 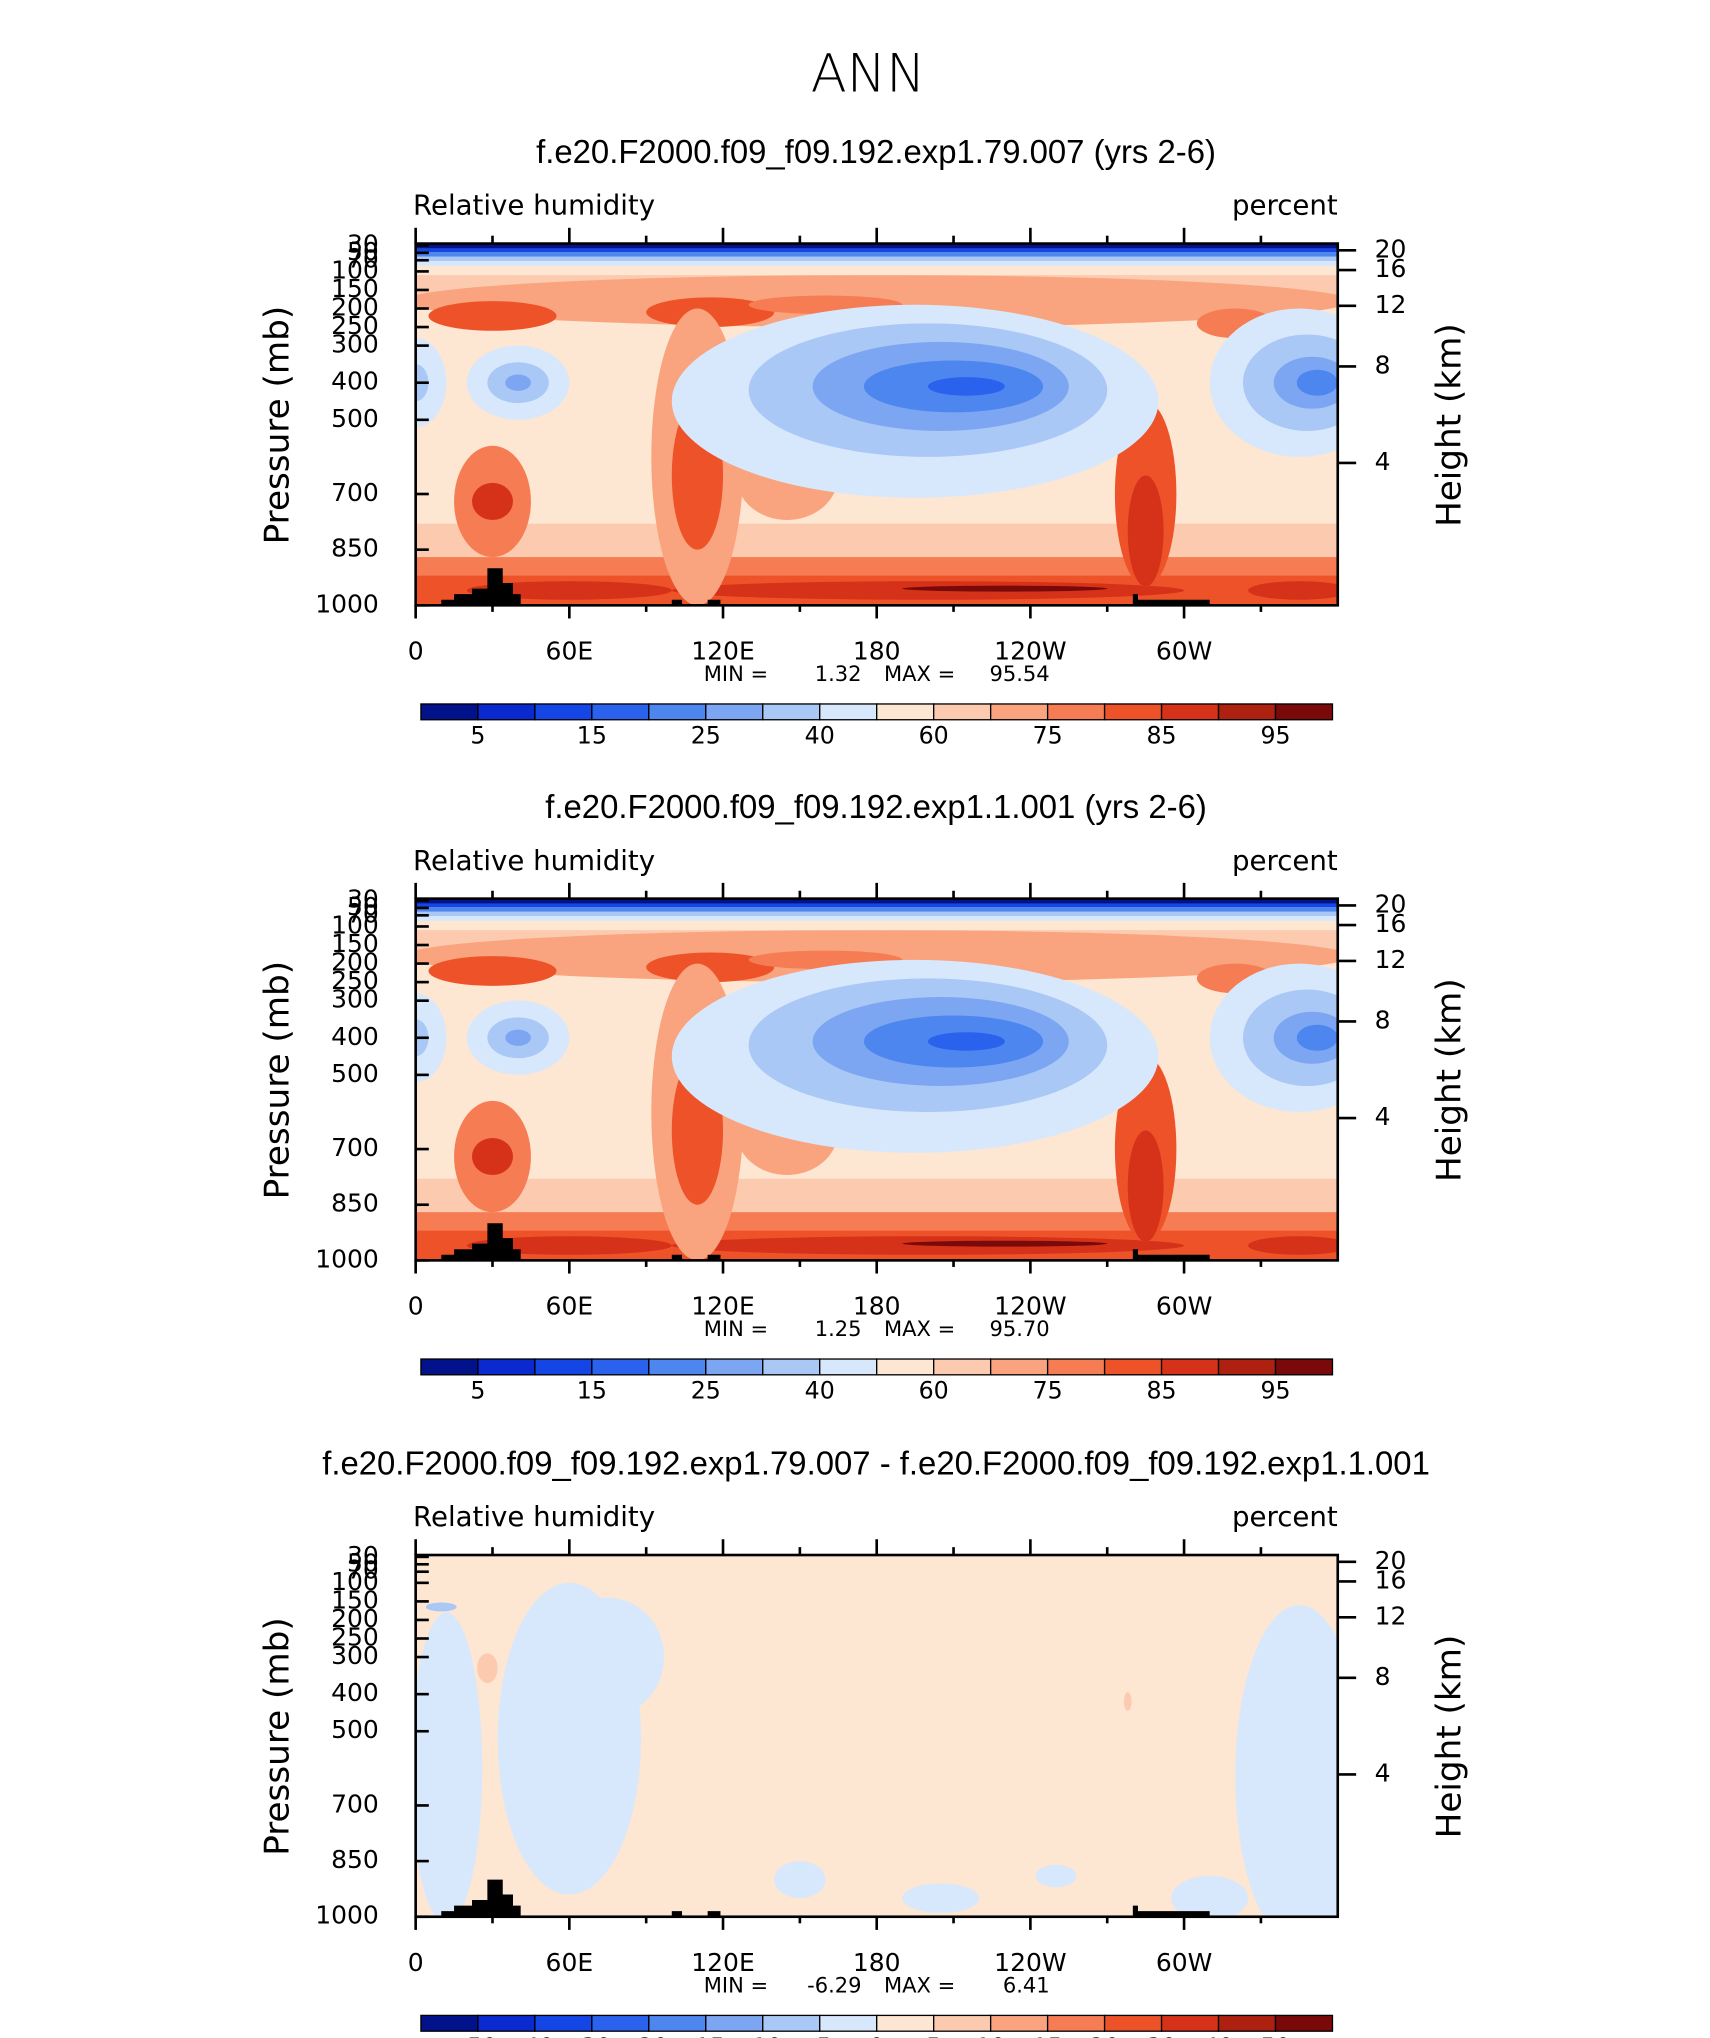 I want to click on colorbar-label: 85, so click(x=1162, y=1390).